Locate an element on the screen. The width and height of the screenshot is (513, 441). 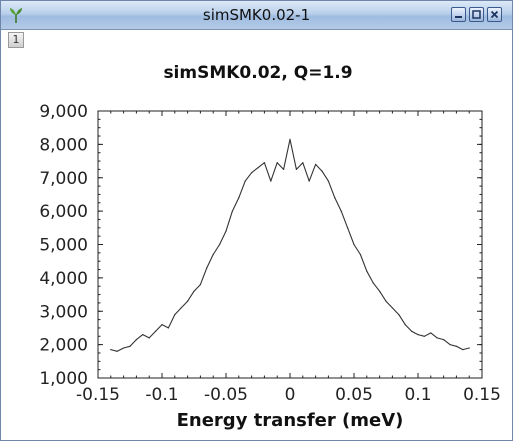
y-tick-label: 7,000 is located at coordinates (63, 179).